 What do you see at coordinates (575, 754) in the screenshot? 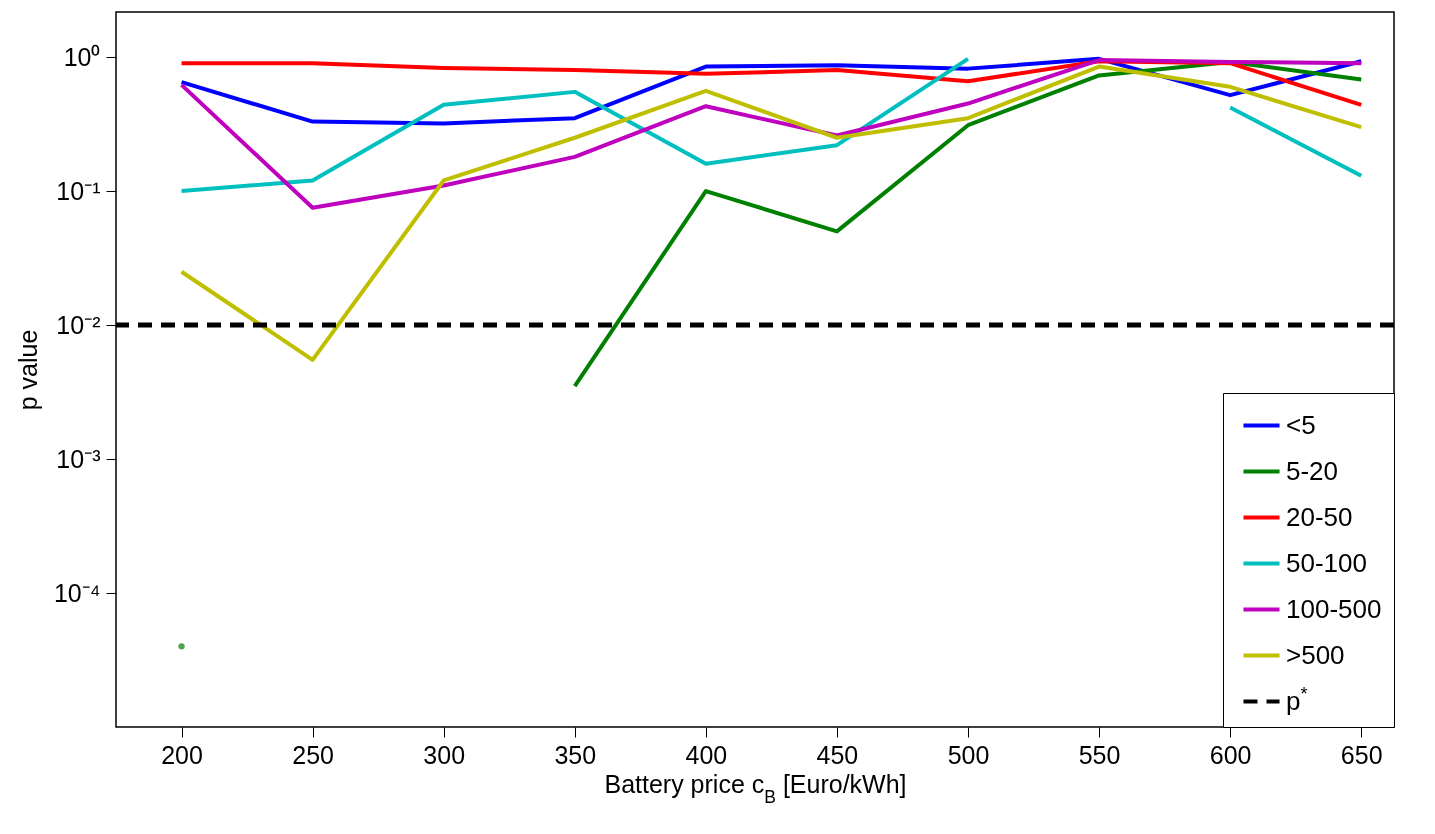
I see `x-tick-label: 350` at bounding box center [575, 754].